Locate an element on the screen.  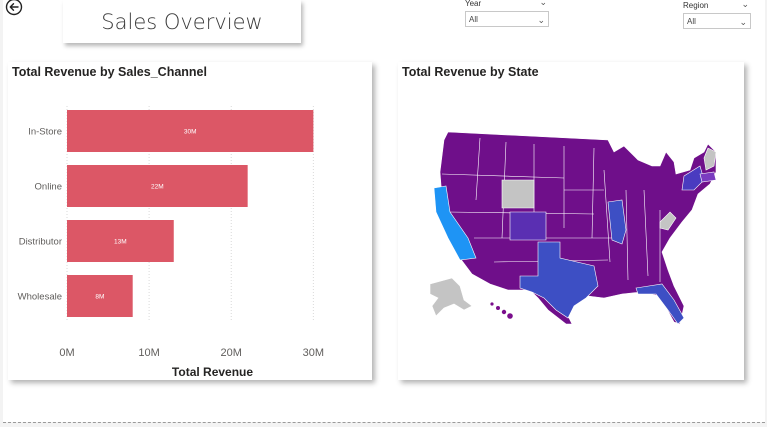
state-california is located at coordinates (455, 223).